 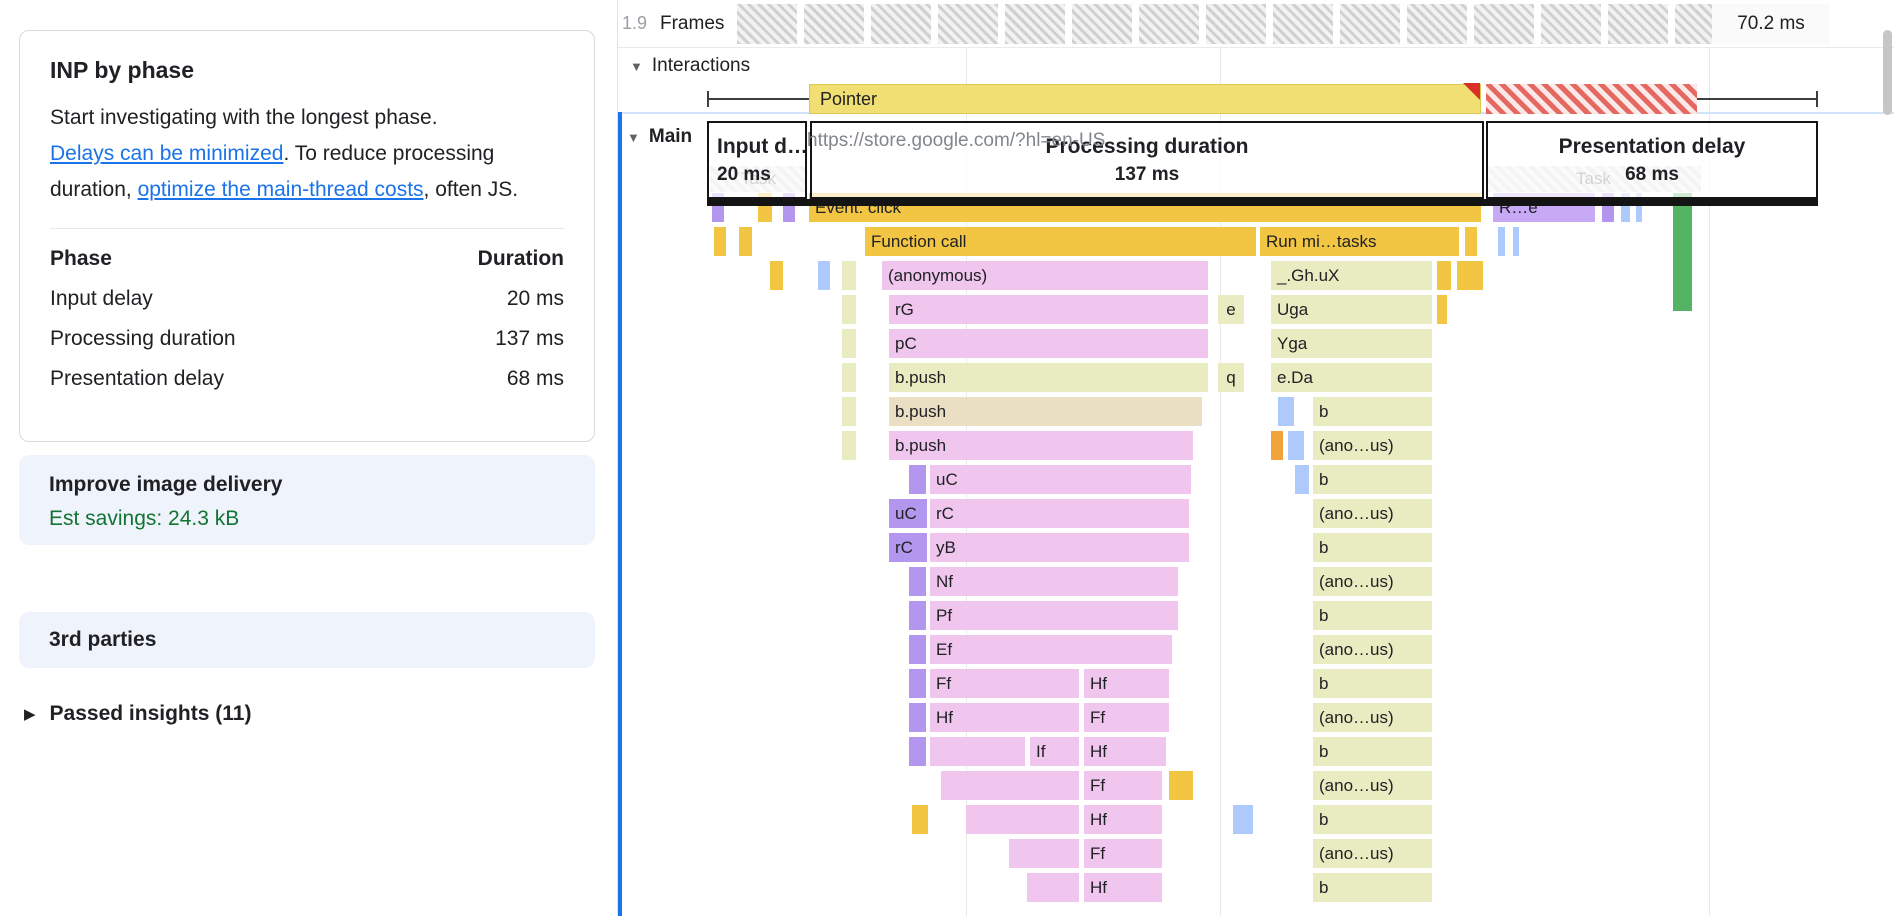 I want to click on flame-bar: e, so click(x=1231, y=309).